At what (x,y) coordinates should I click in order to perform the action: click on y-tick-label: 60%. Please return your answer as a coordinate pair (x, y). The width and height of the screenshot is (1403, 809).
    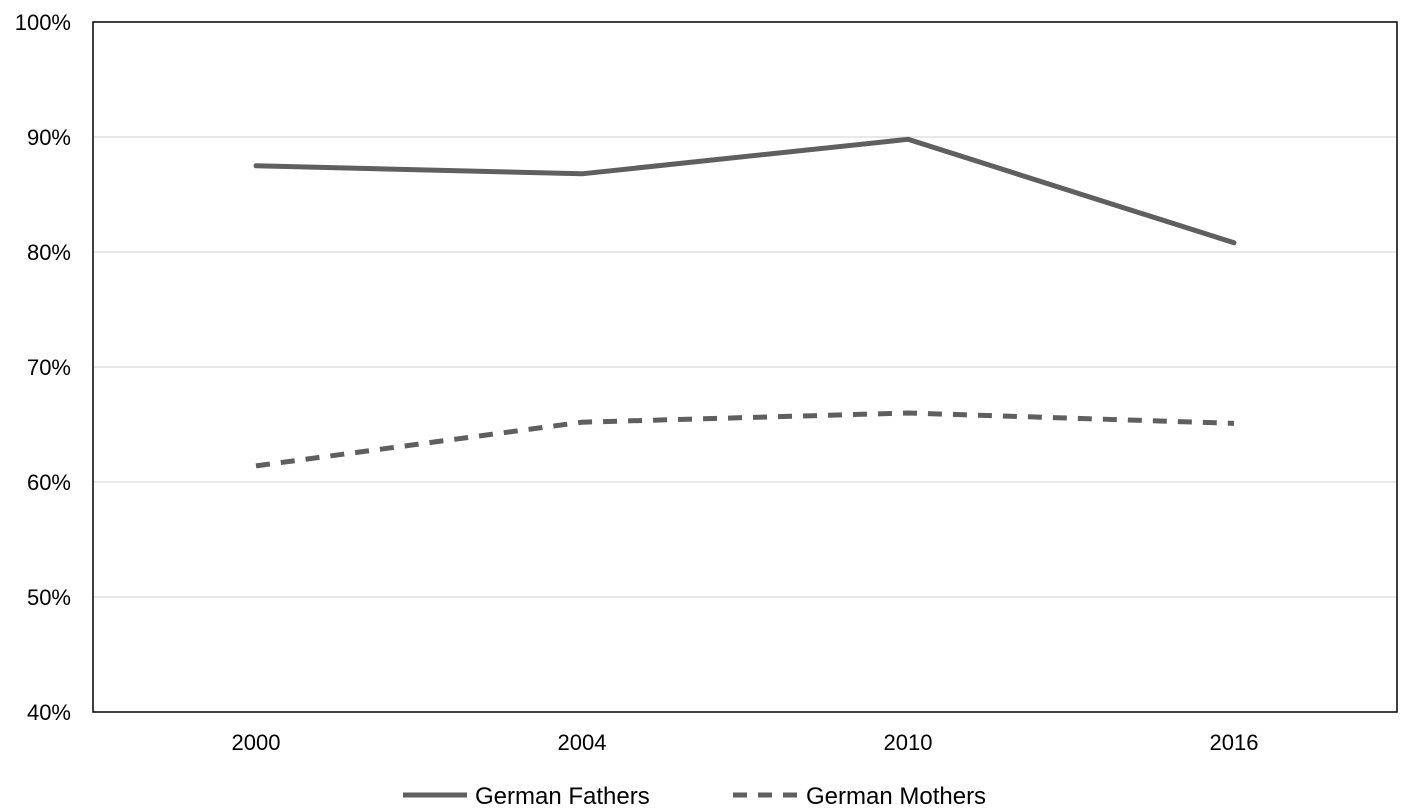
    Looking at the image, I should click on (49, 482).